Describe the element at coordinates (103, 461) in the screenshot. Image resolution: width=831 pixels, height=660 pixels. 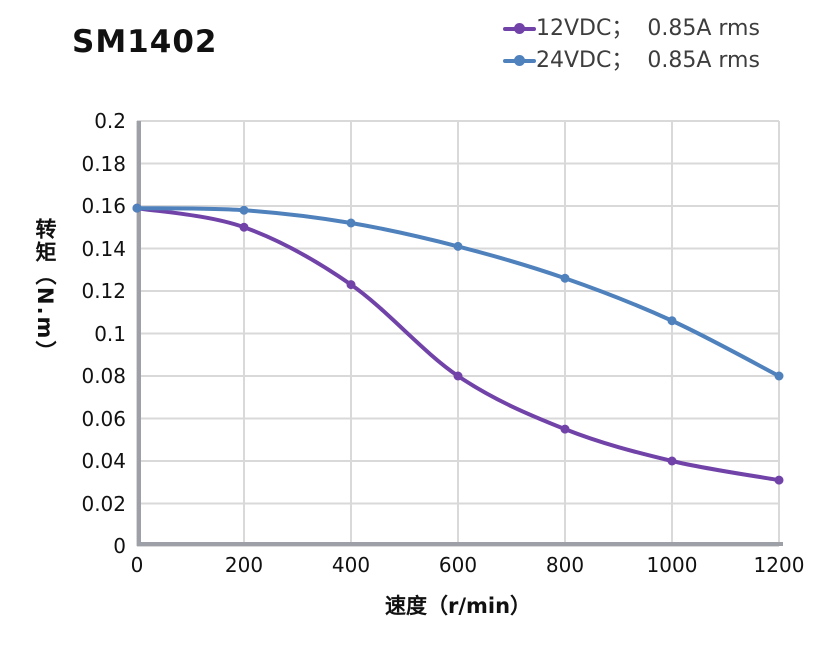
I see `y-tick-label: 0.04` at that location.